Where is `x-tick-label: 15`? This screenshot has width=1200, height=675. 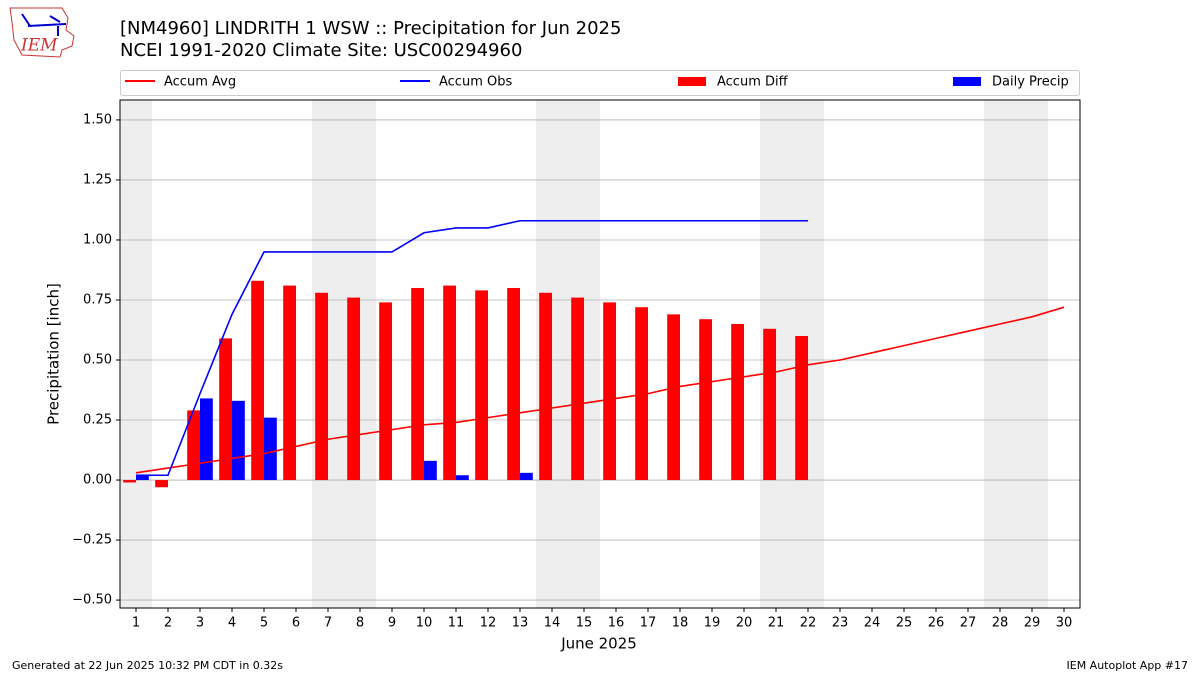 x-tick-label: 15 is located at coordinates (584, 623).